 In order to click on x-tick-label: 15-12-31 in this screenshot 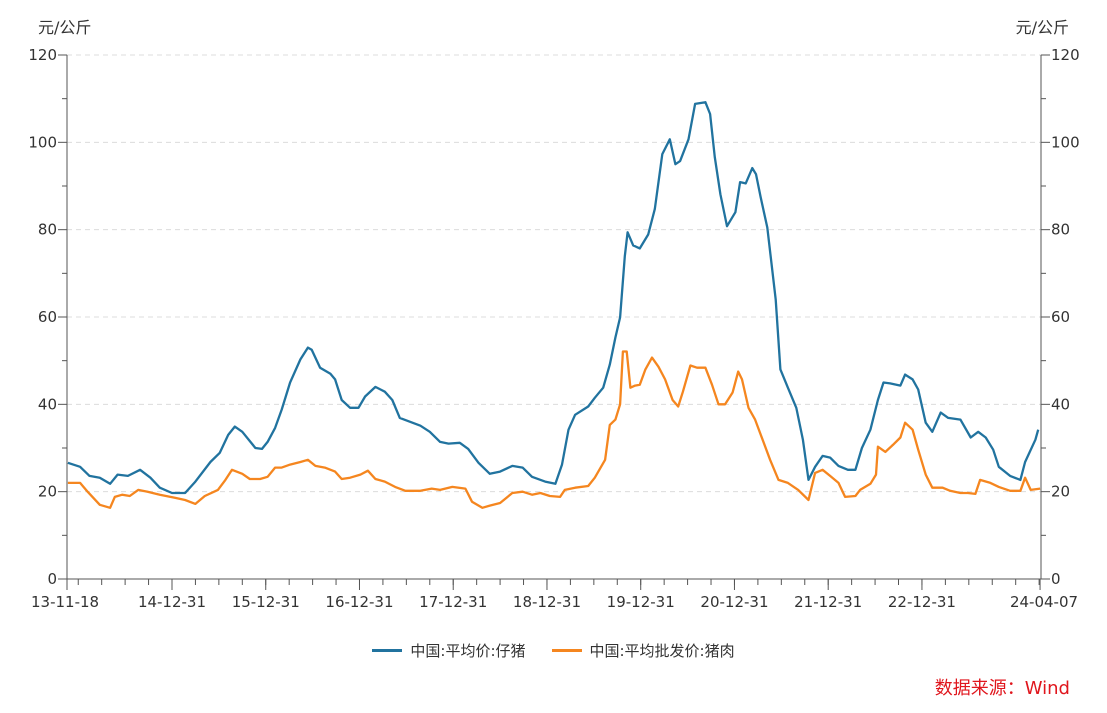, I will do `click(266, 602)`.